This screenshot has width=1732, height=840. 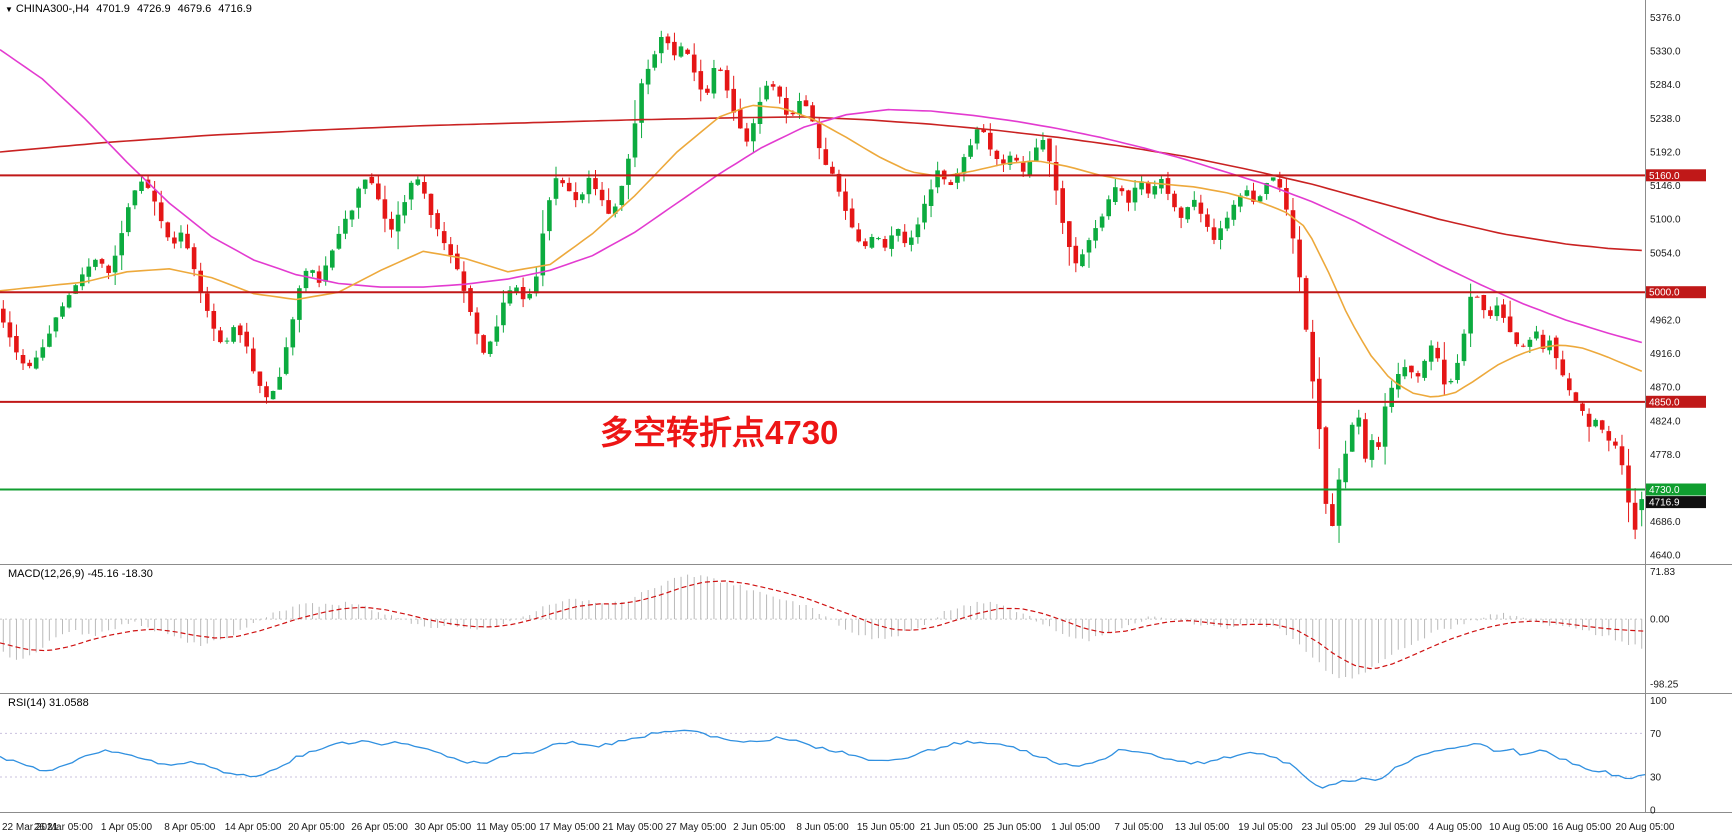 What do you see at coordinates (1658, 701) in the screenshot?
I see `svg-text: 100` at bounding box center [1658, 701].